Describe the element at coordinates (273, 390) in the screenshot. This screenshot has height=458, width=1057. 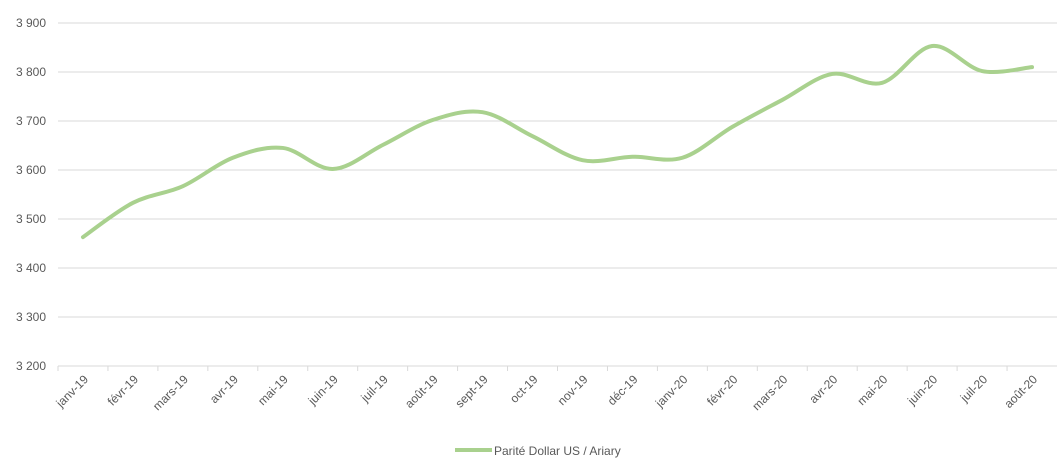
I see `x-tick-label: mai-19` at that location.